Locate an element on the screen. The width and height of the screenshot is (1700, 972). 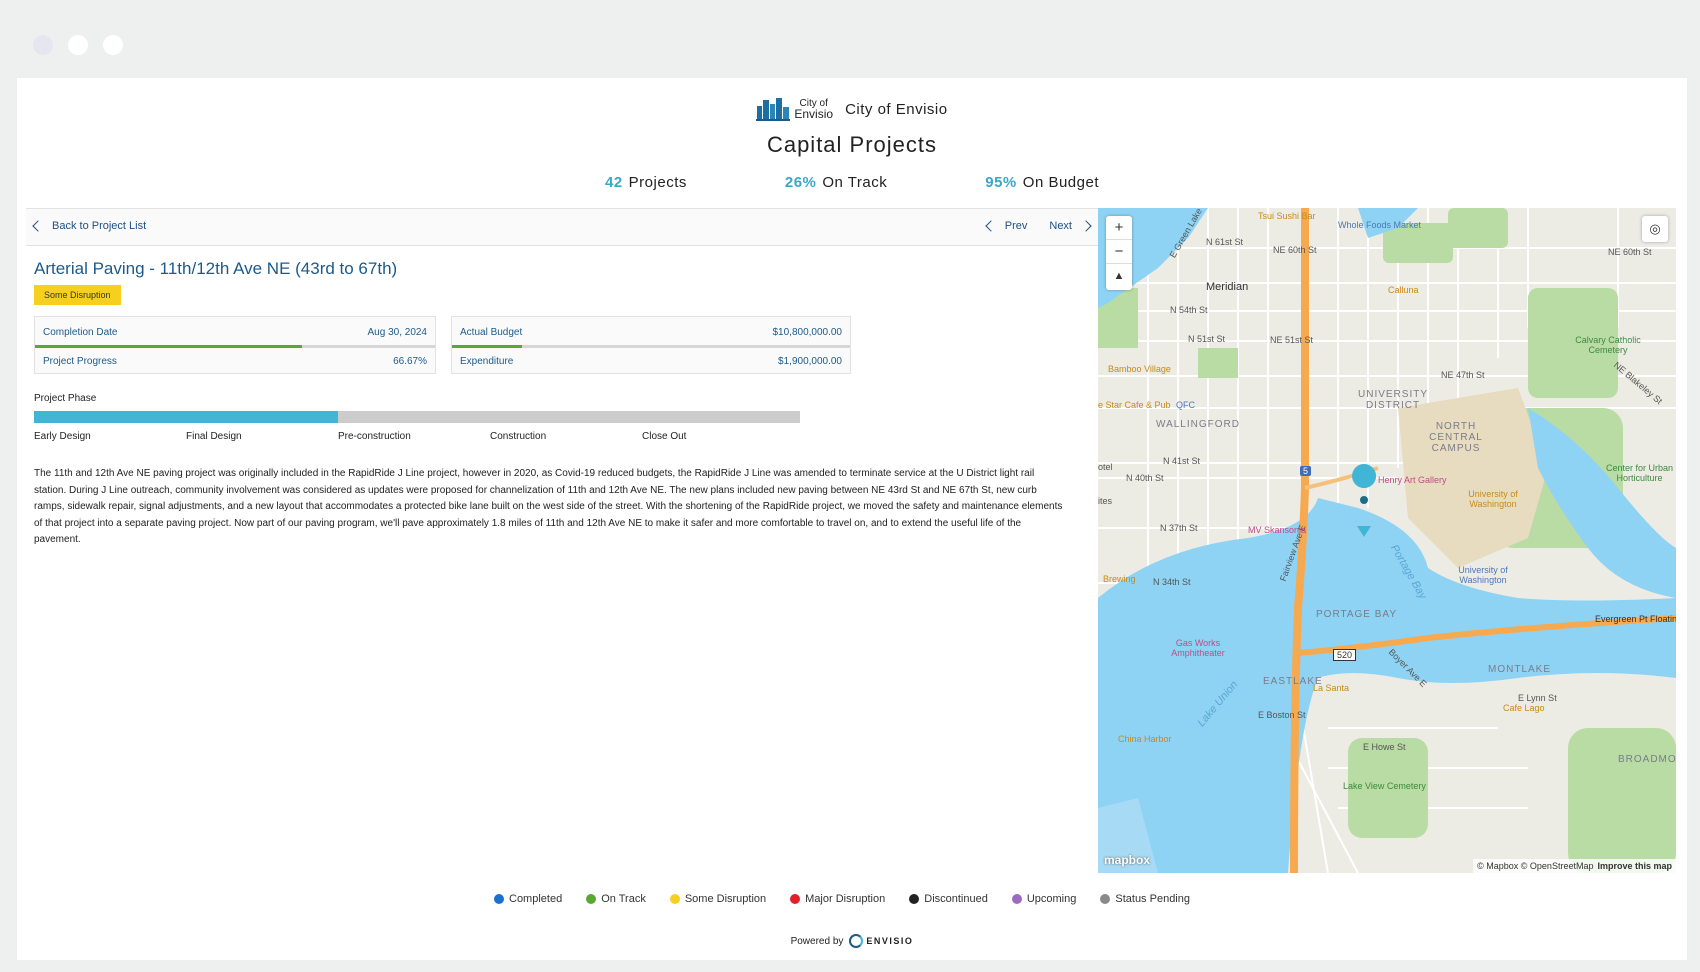
actual-budget-label: Actual Budget is located at coordinates (491, 332).